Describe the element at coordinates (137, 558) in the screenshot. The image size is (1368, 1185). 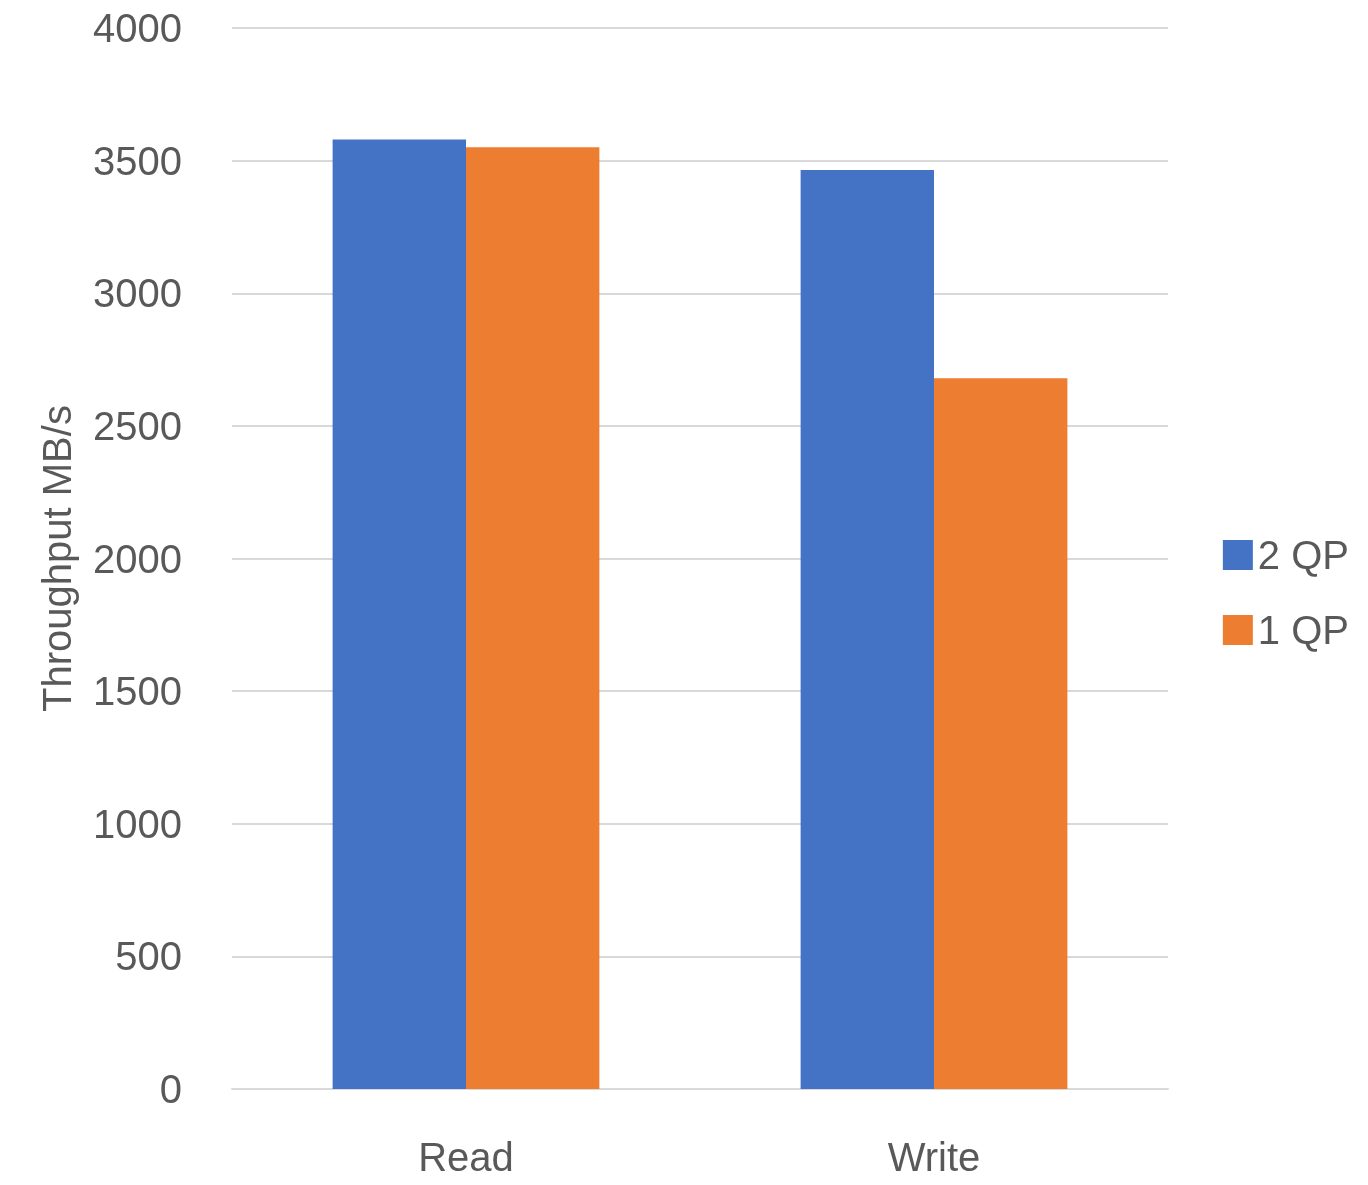
I see `y-tick-label: 2000` at that location.